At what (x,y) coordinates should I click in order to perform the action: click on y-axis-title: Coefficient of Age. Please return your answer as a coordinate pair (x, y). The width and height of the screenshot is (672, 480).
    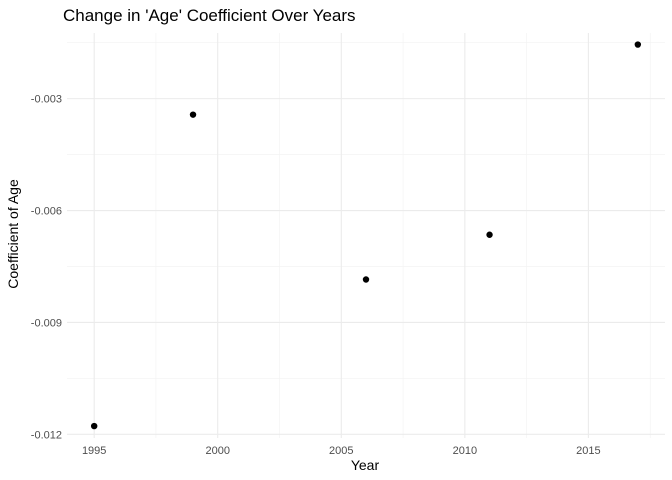
    Looking at the image, I should click on (13, 234).